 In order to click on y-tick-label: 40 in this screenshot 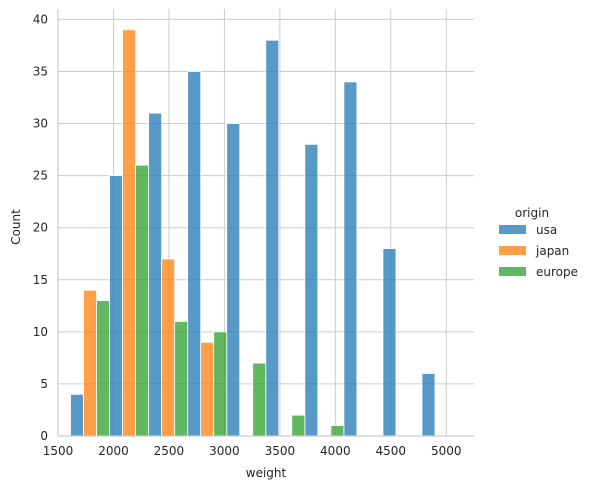, I will do `click(40, 19)`.